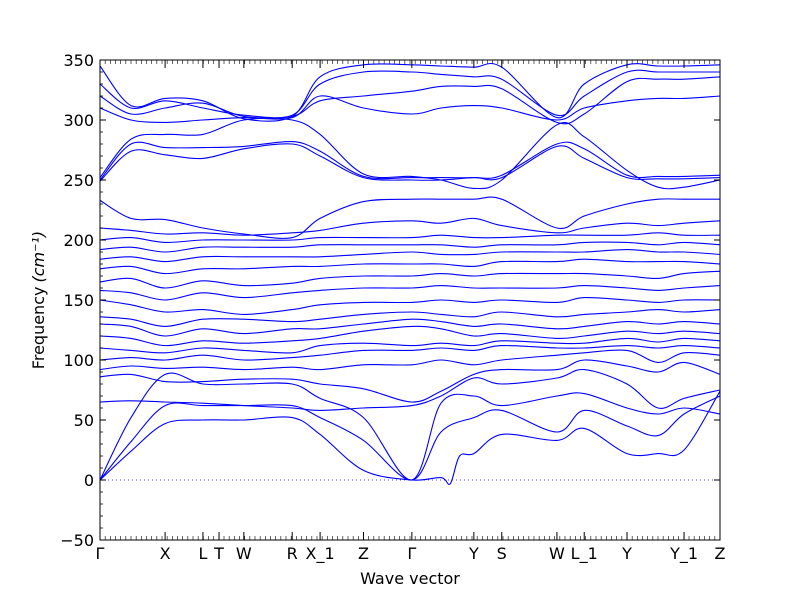 The height and width of the screenshot is (600, 800). I want to click on x-axis-title: Wave vector, so click(410, 578).